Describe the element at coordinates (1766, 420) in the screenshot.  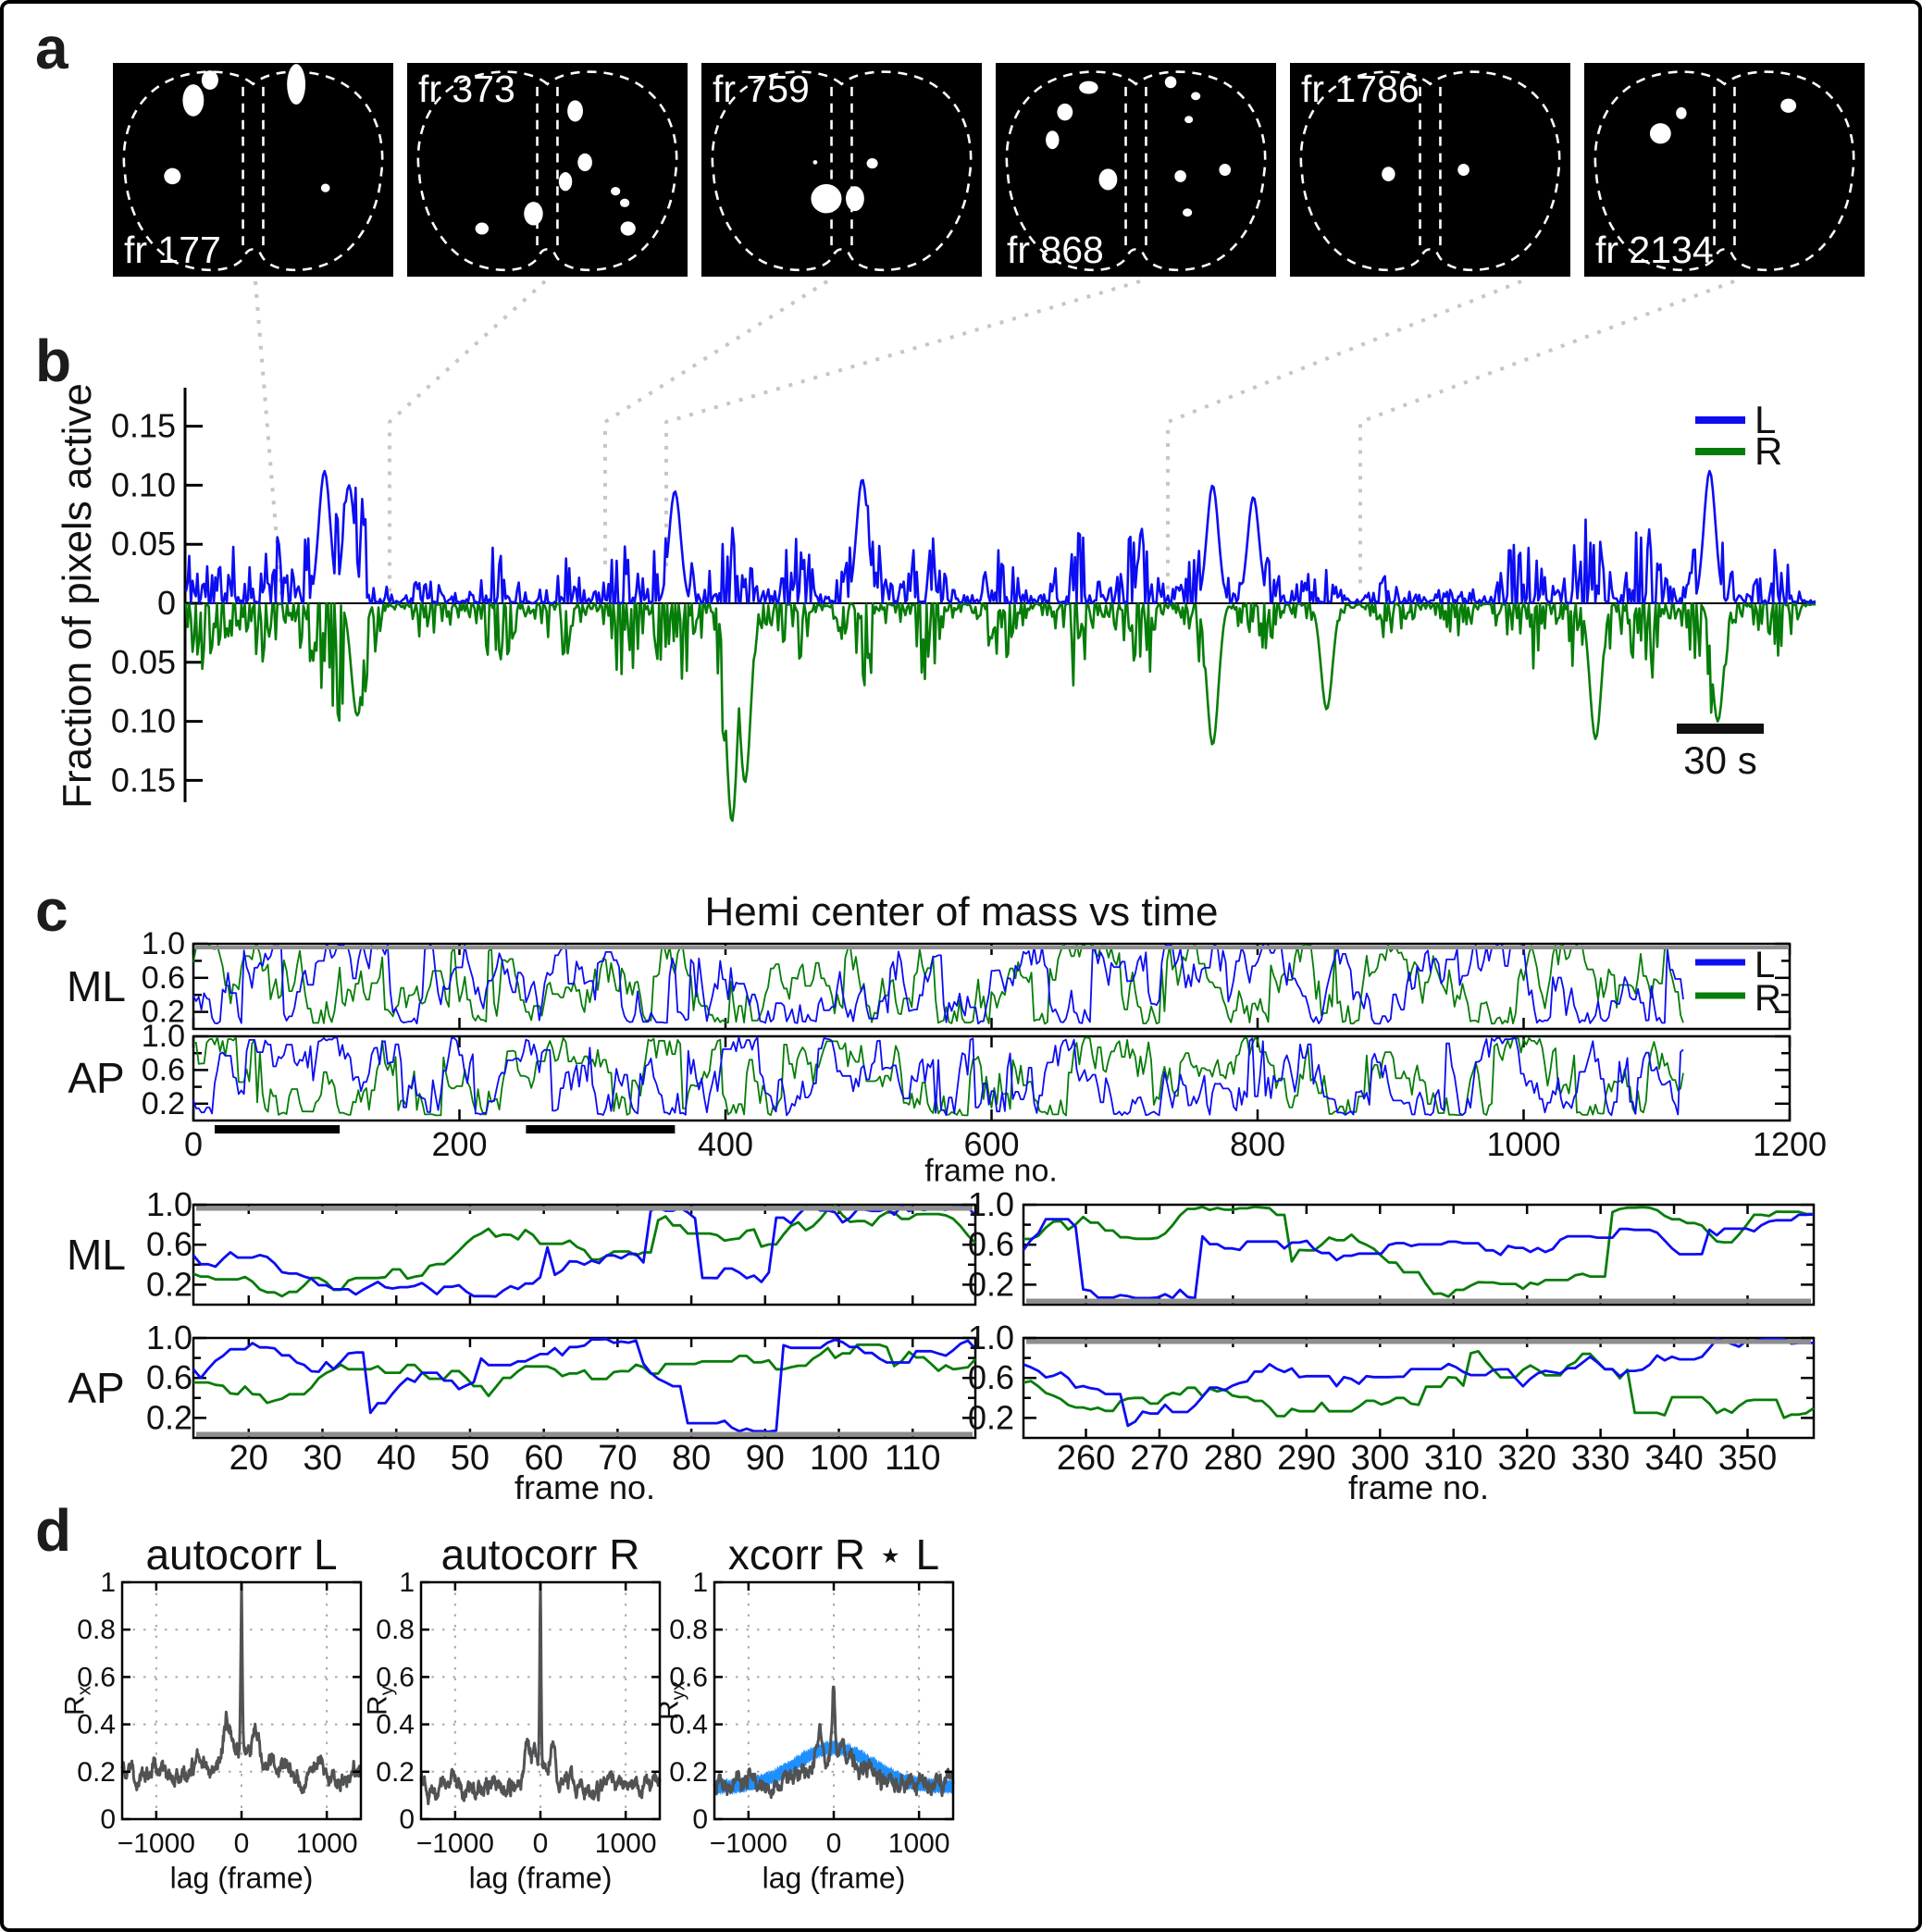
I see `b-legend-label-L: L` at that location.